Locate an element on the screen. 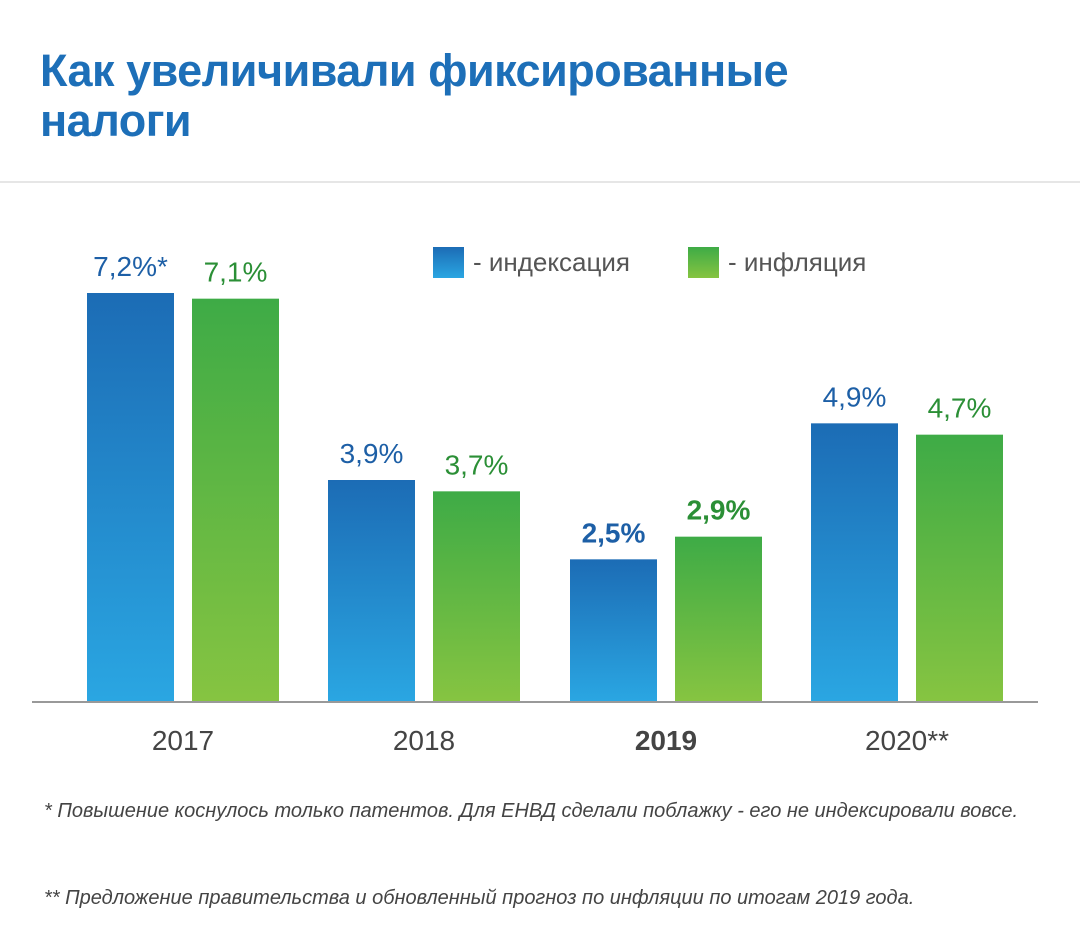 The image size is (1080, 942). value-label-inflation-2: 2,9% is located at coordinates (719, 510).